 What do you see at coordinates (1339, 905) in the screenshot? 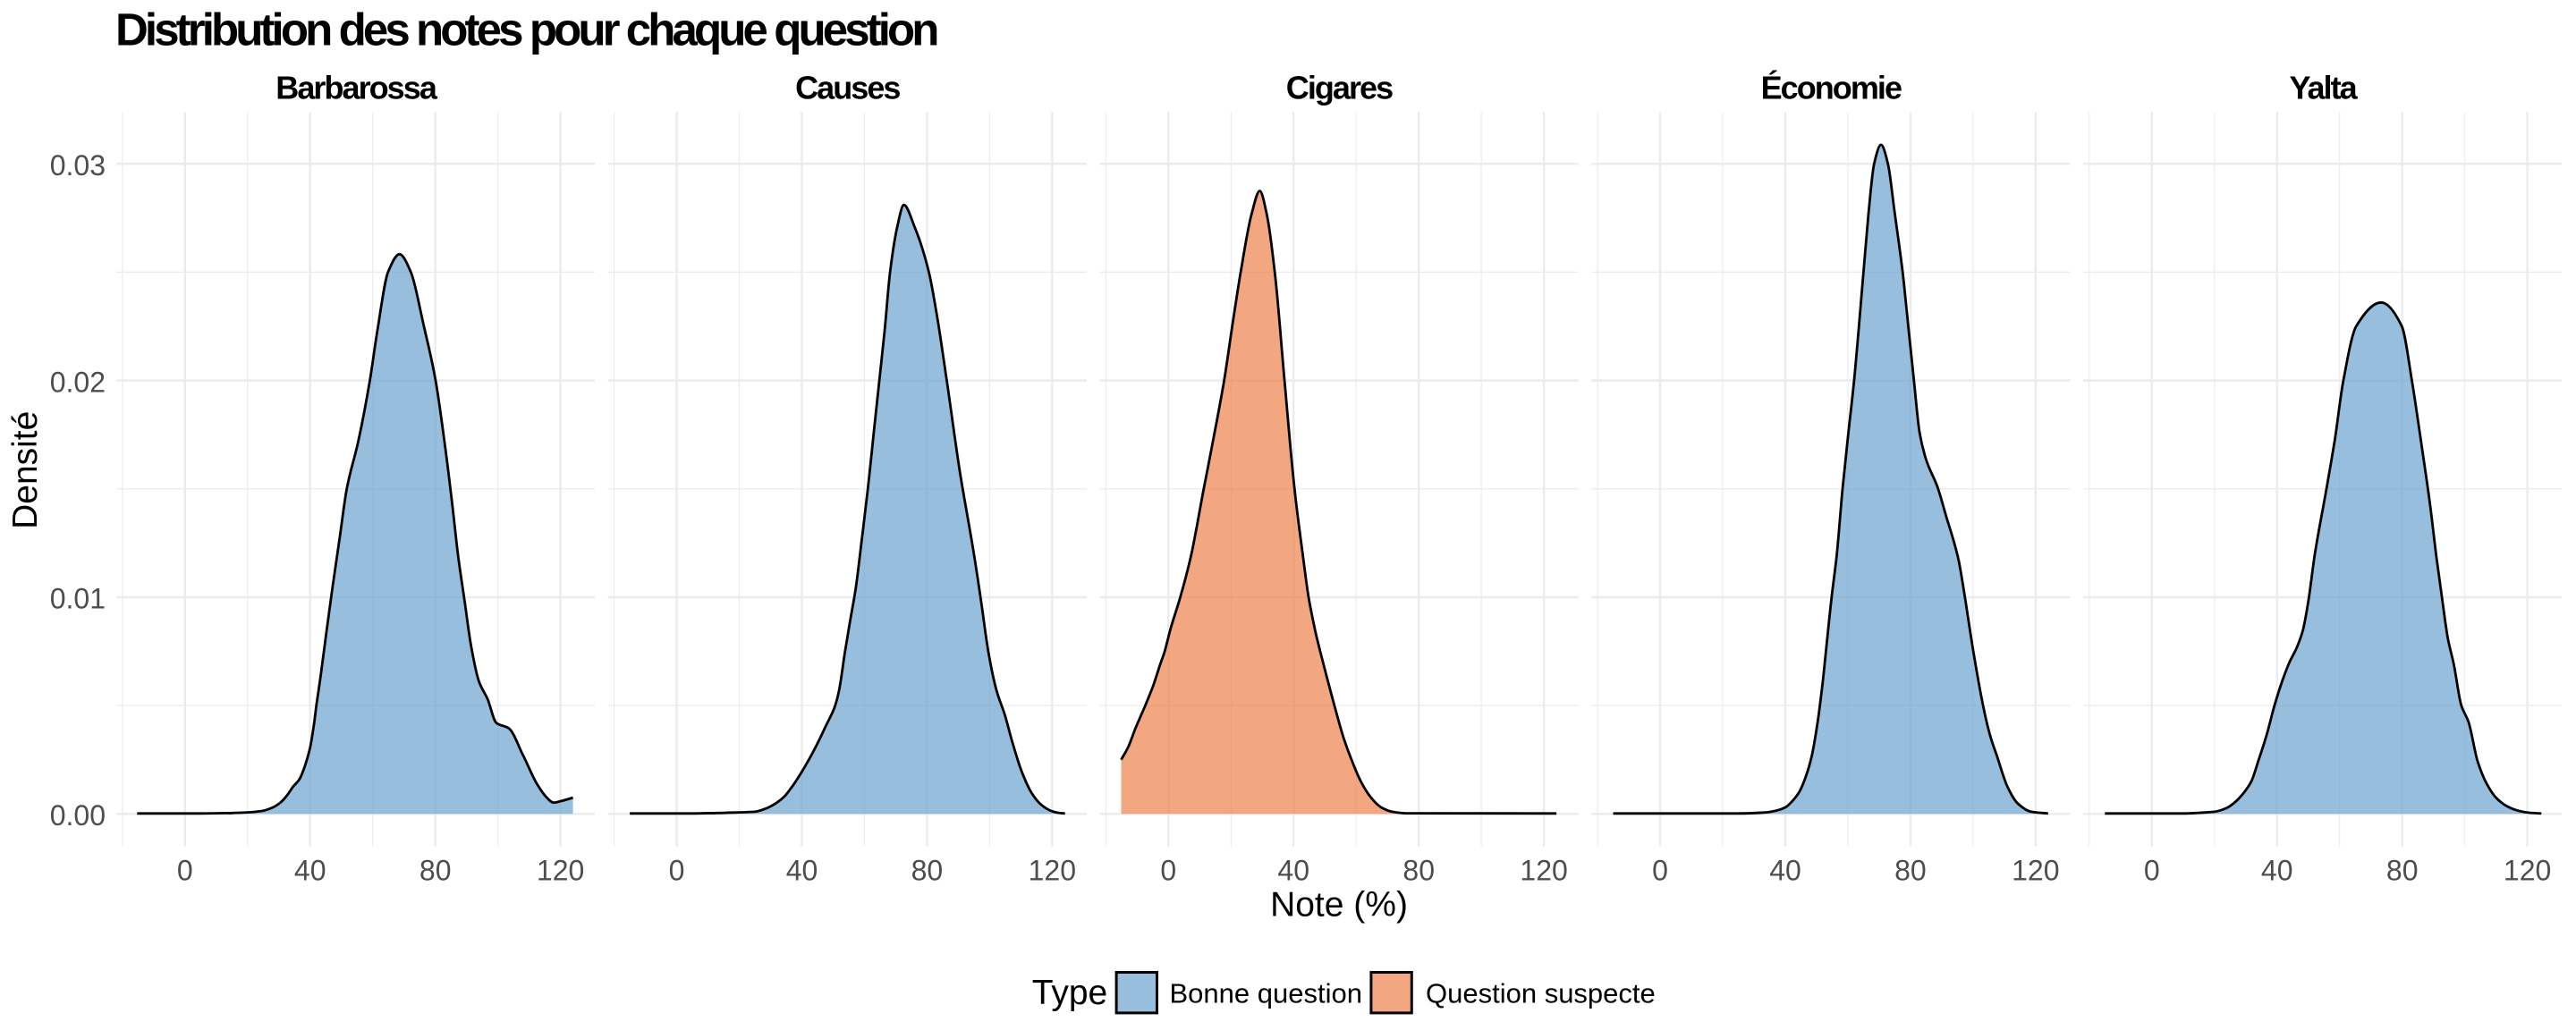
I see `svg-text: Note (%)` at bounding box center [1339, 905].